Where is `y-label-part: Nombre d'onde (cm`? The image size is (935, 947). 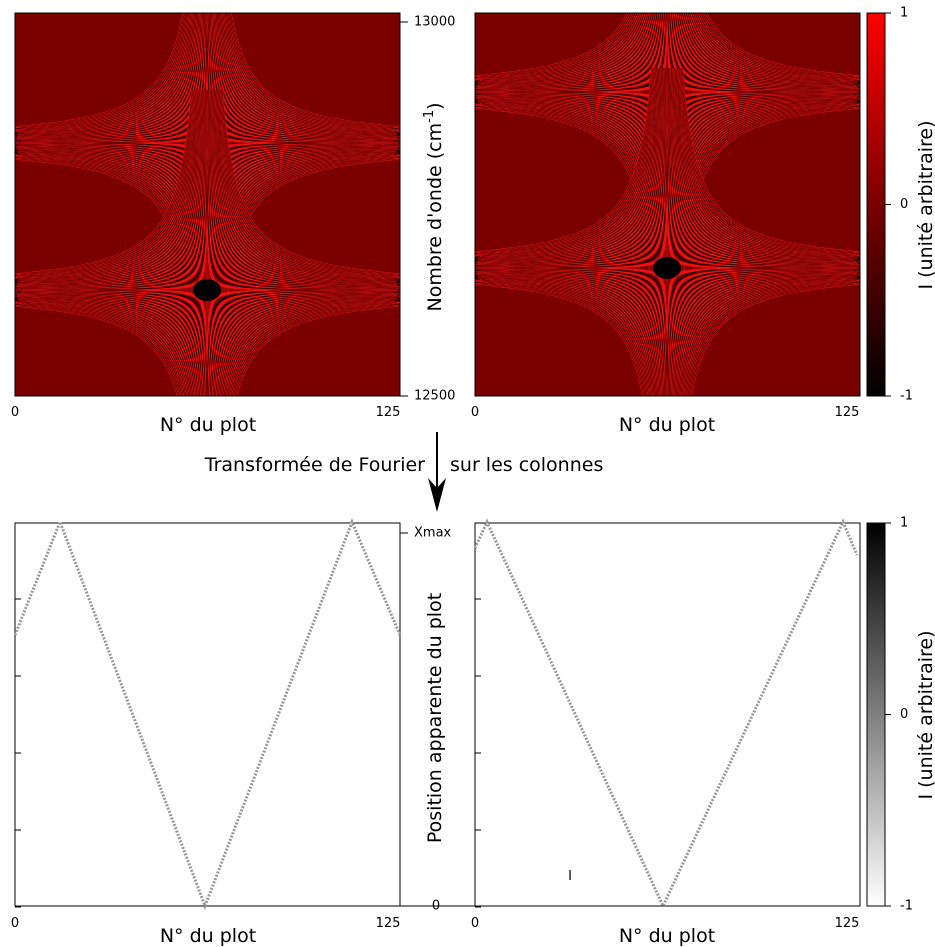 y-label-part: Nombre d'onde (cm is located at coordinates (435, 217).